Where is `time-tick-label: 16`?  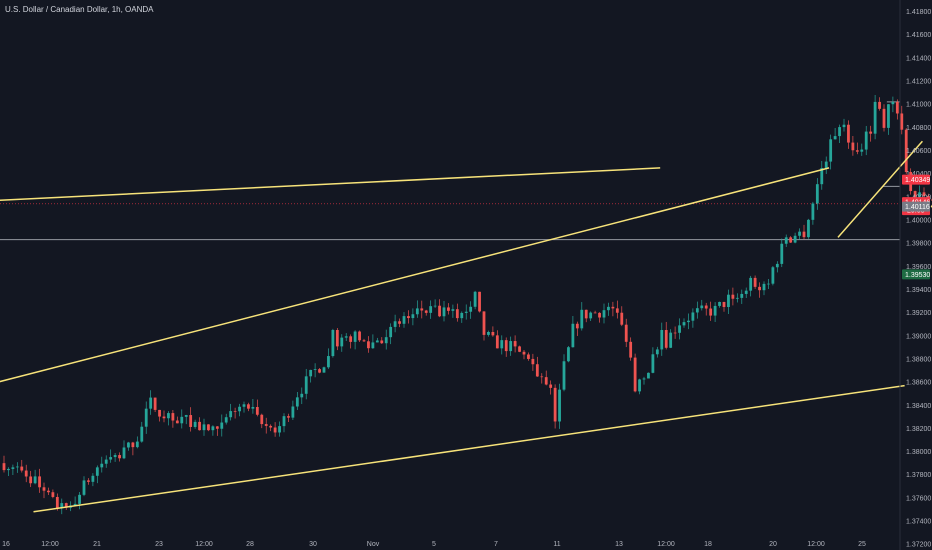 time-tick-label: 16 is located at coordinates (6, 544).